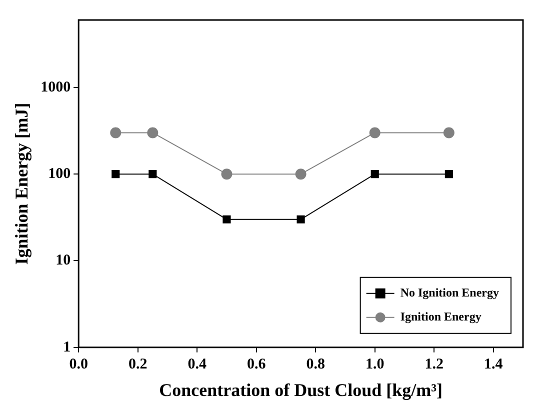 Image resolution: width=543 pixels, height=414 pixels. I want to click on x-tick-label: 0.0, so click(78, 364).